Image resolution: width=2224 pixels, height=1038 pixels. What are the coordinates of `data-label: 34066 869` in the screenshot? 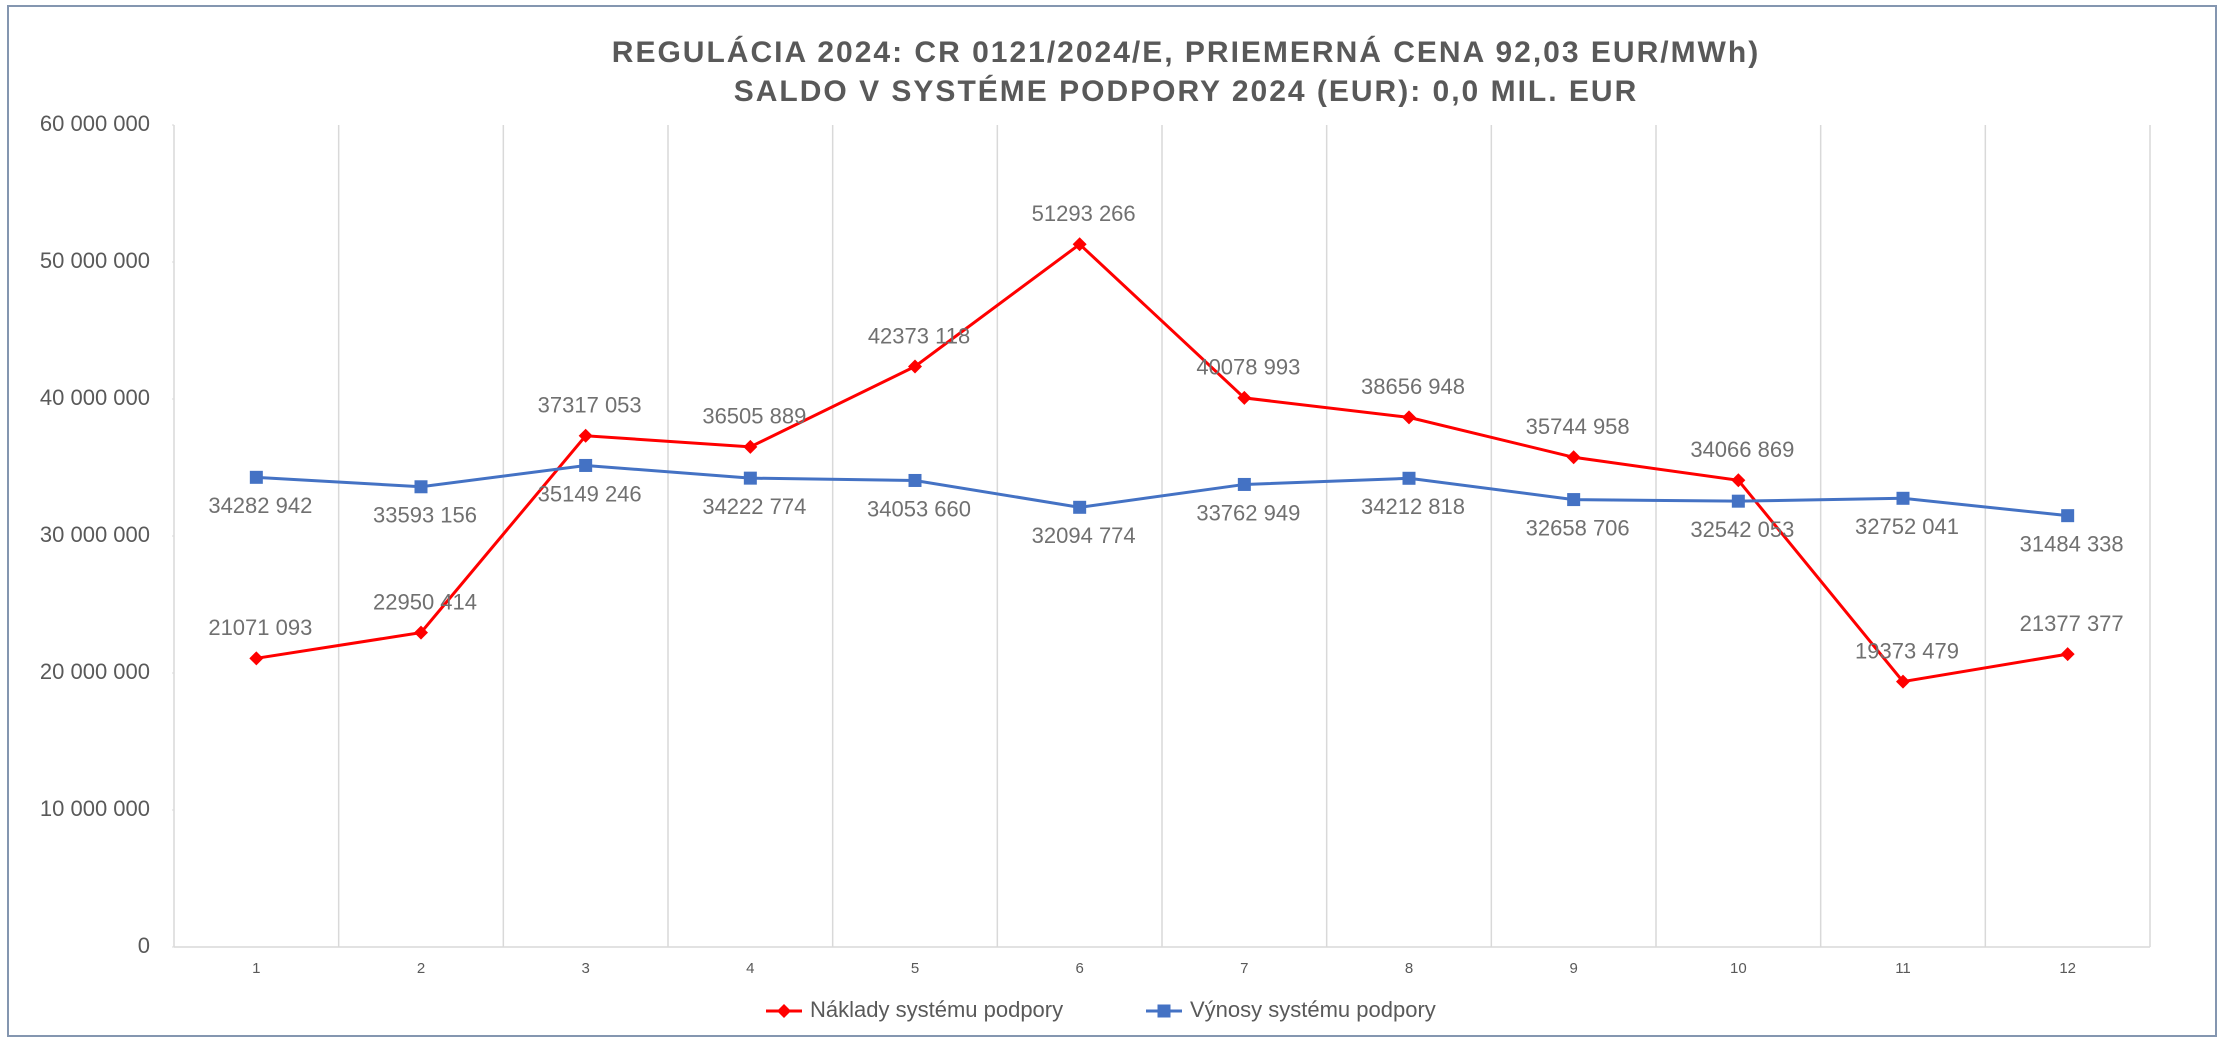 It's located at (1742, 449).